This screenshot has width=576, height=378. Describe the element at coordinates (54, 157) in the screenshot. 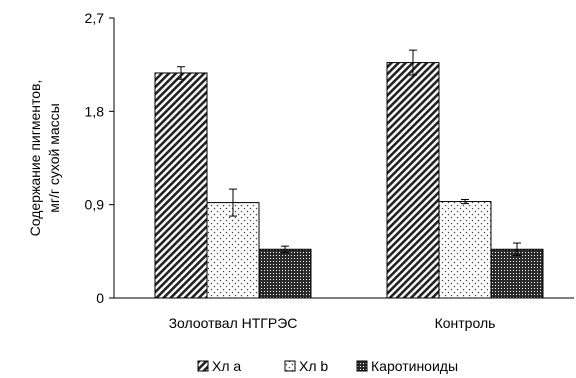

I see `y-axis-title-line: мг/г сухой массы` at that location.